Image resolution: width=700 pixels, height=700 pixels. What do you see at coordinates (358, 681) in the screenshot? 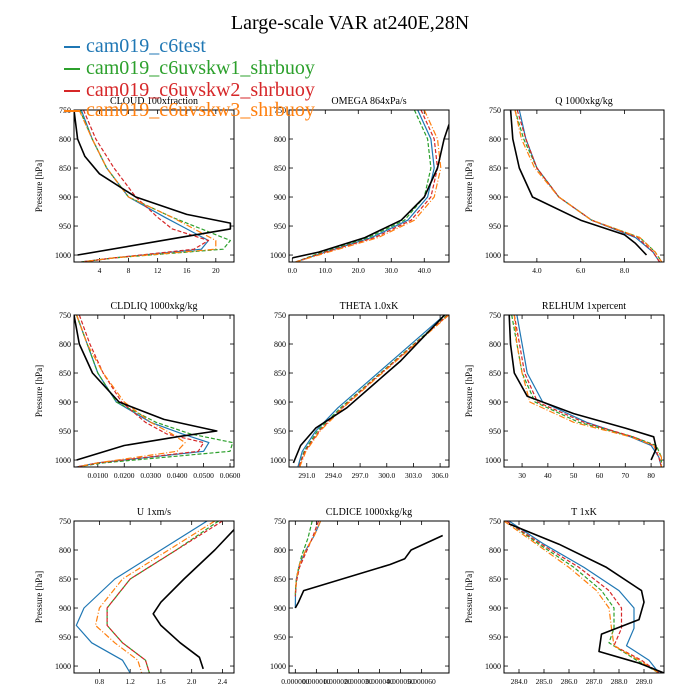
I see `x-tick-label: 0.000030` at bounding box center [358, 681].